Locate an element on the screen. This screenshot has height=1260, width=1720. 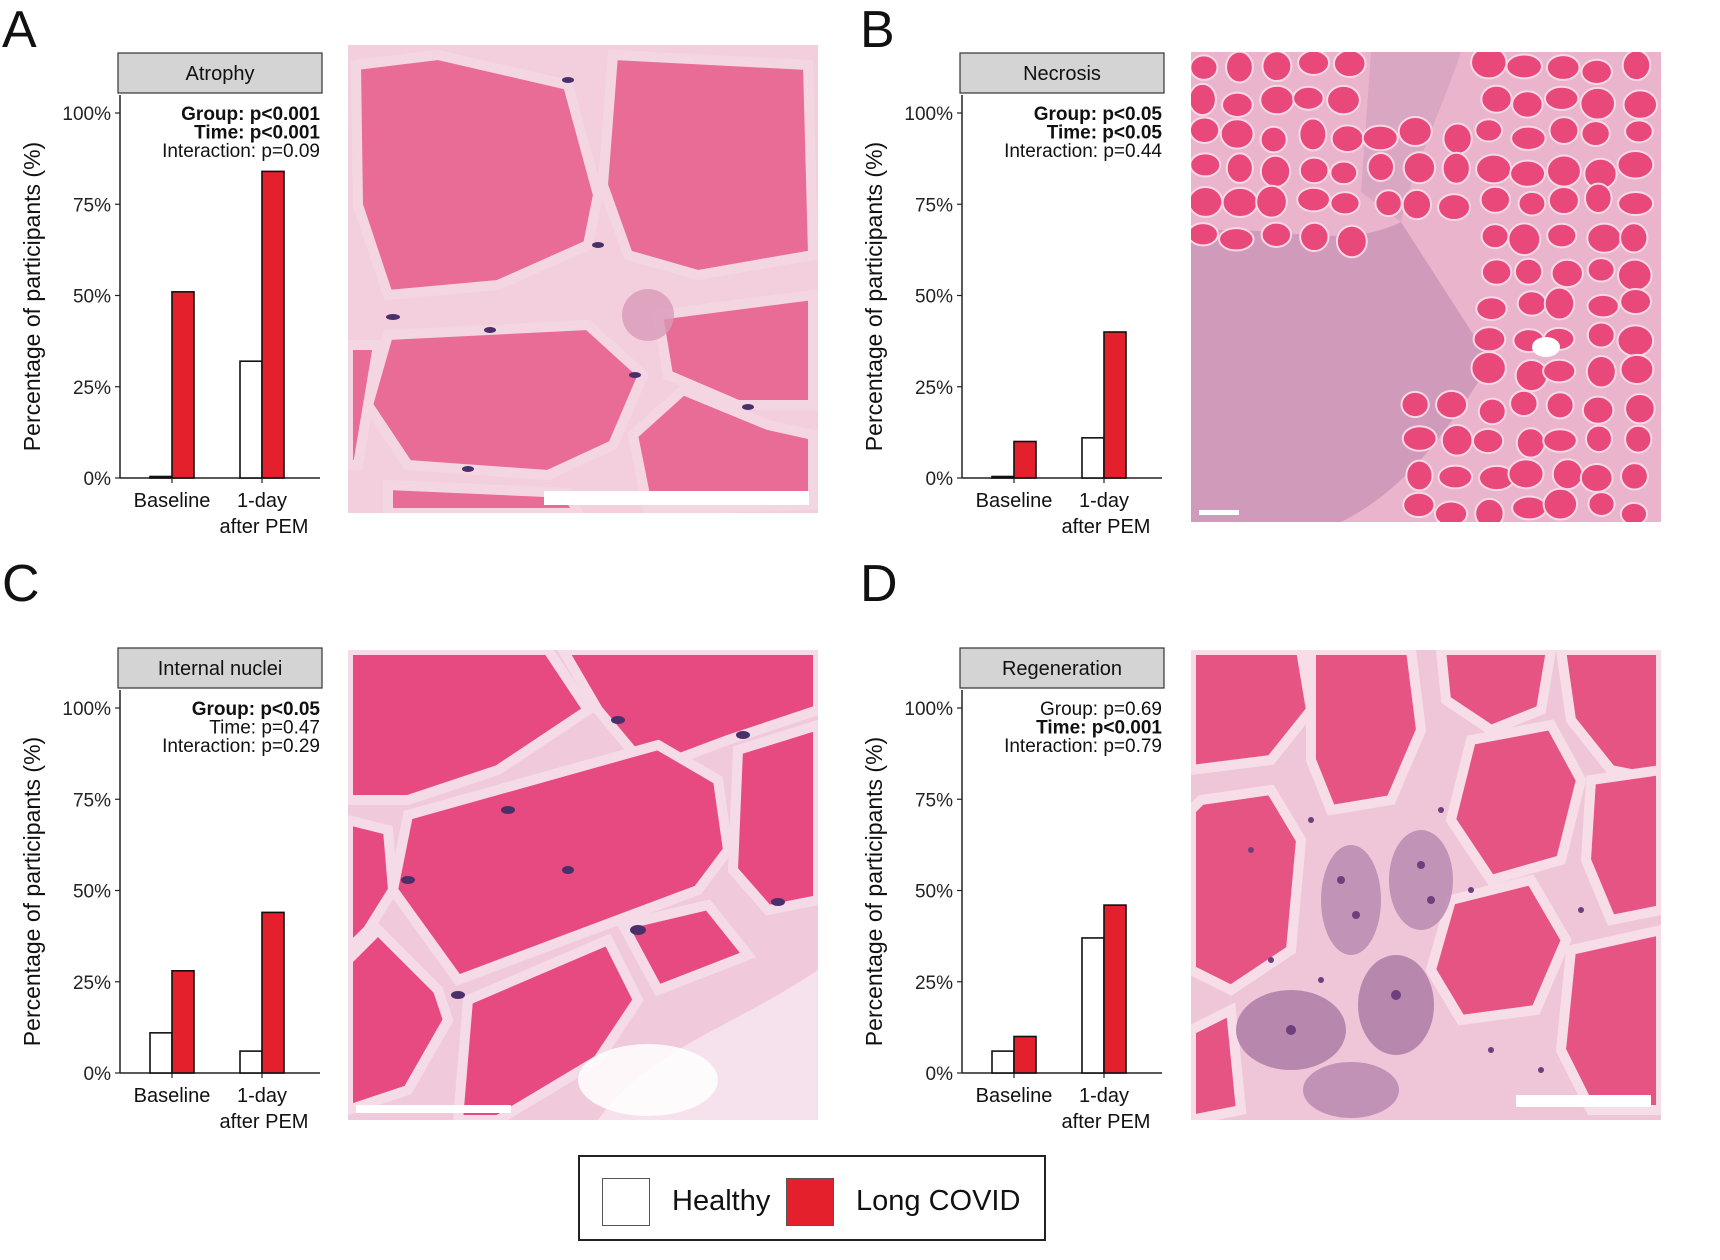
legend-label-healthy: Healthy is located at coordinates (721, 1201).